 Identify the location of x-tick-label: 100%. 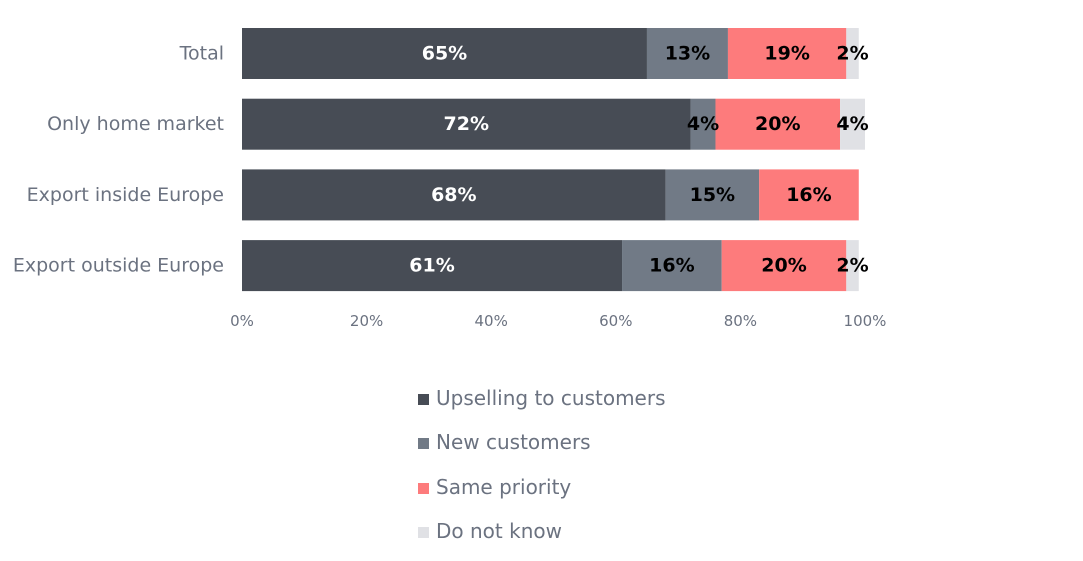
(865, 321).